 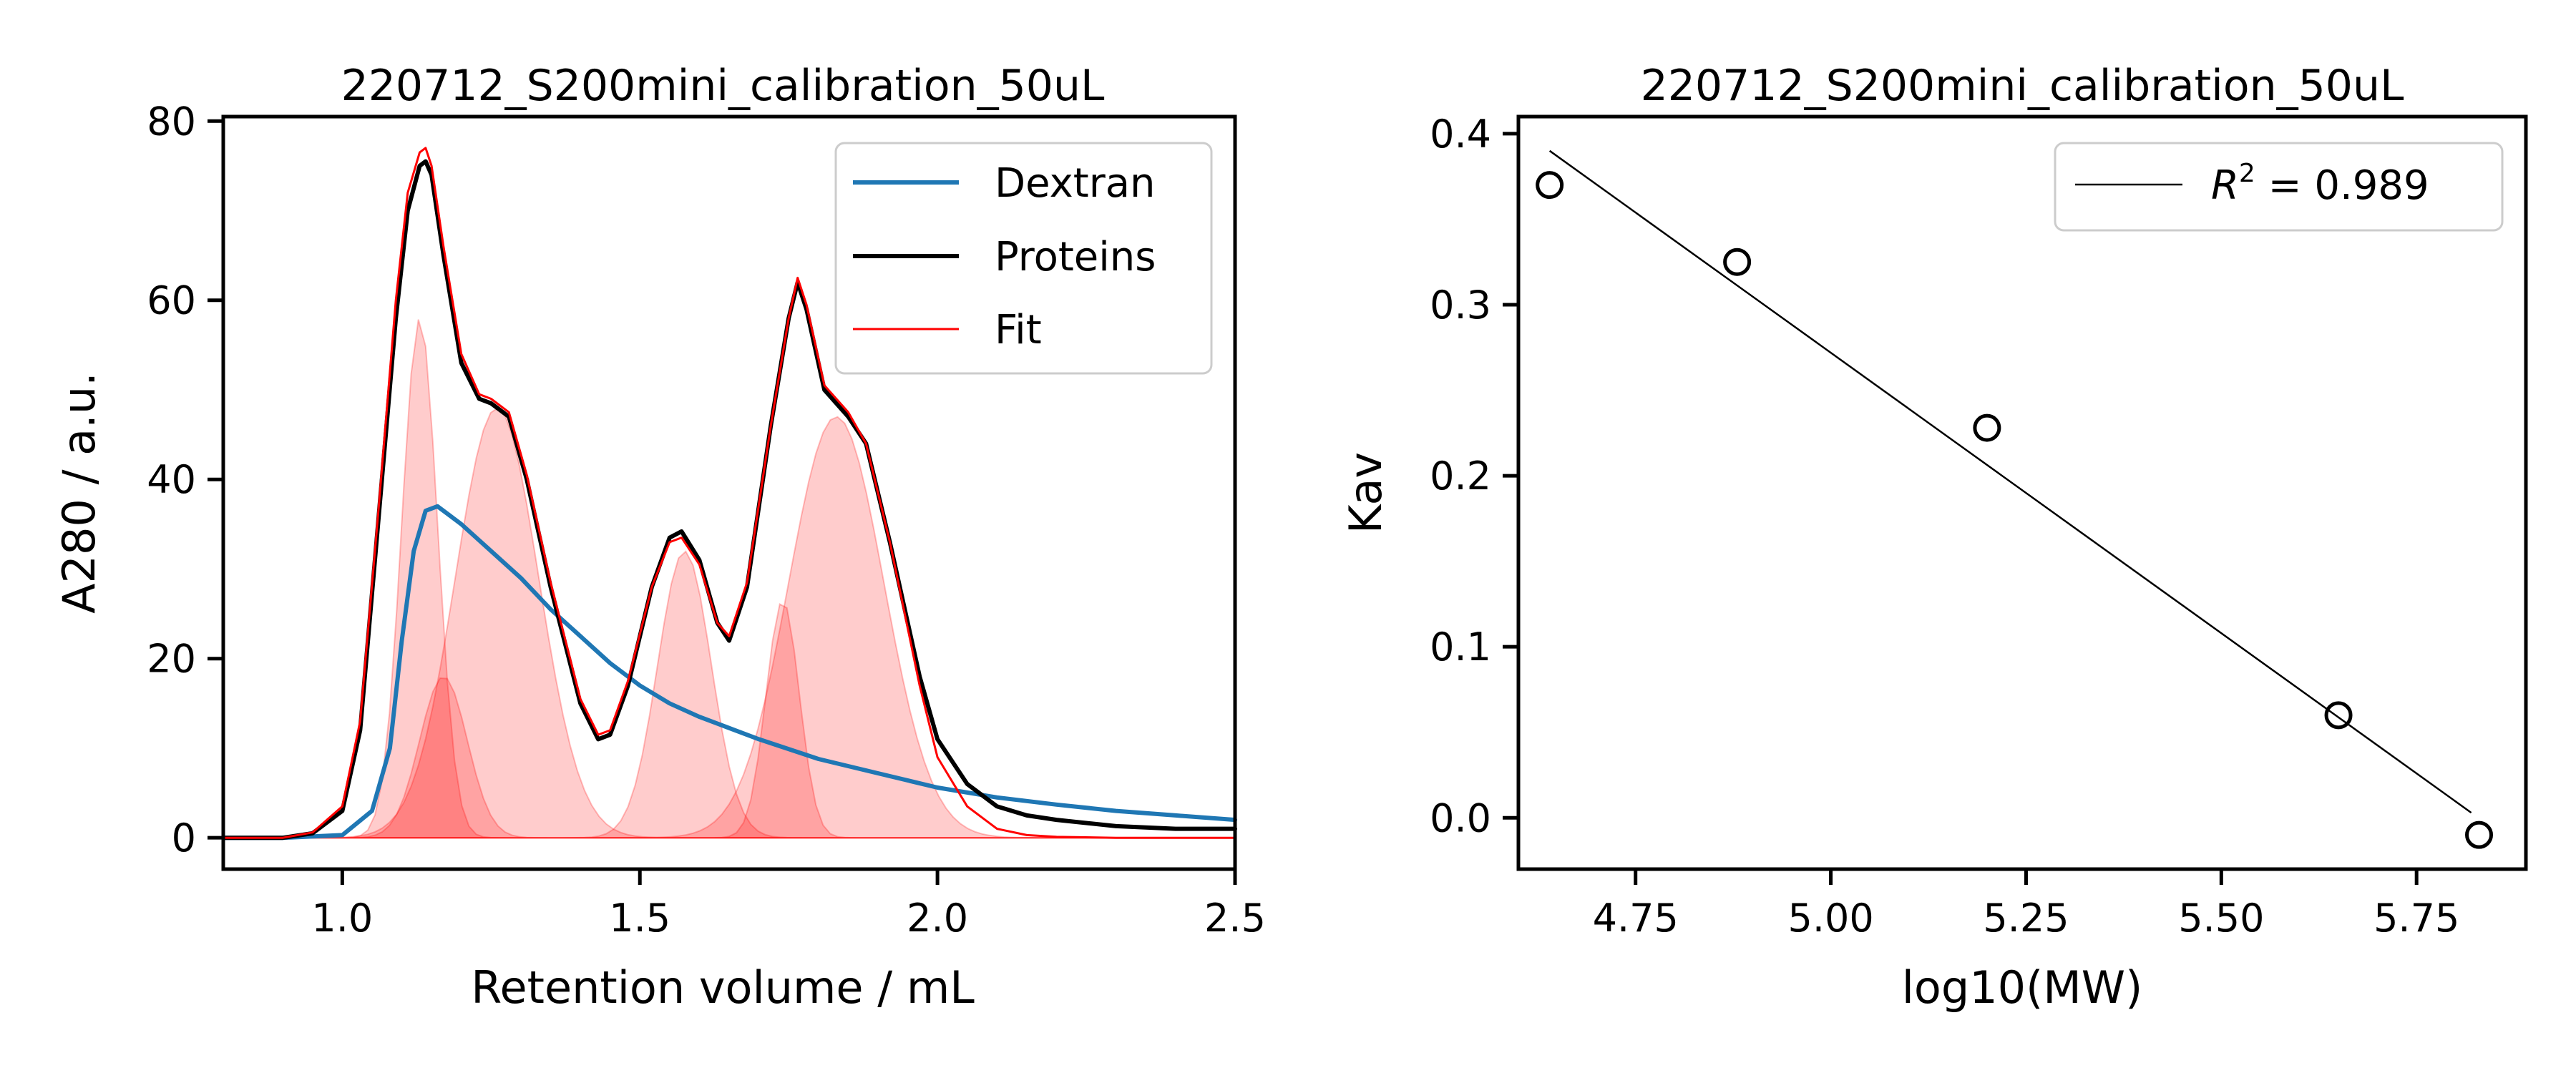 What do you see at coordinates (1636, 918) in the screenshot?
I see `x-tick-label: 4.75` at bounding box center [1636, 918].